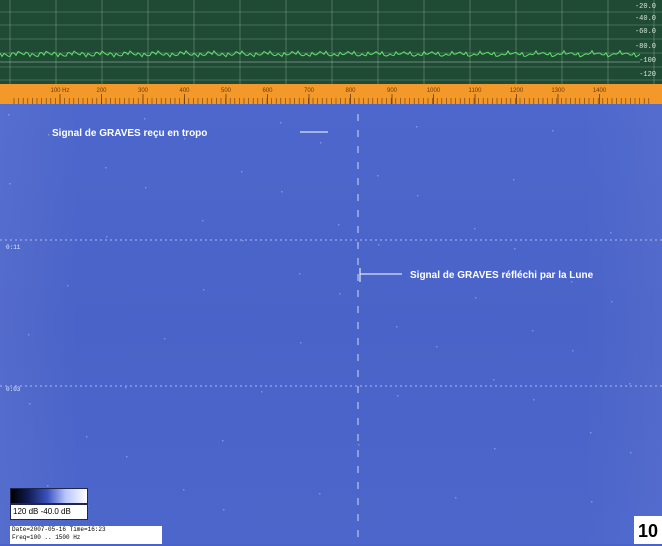 Image resolution: width=662 pixels, height=546 pixels. Describe the element at coordinates (600, 91) in the screenshot. I see `frequency-tick-label: 1400` at that location.